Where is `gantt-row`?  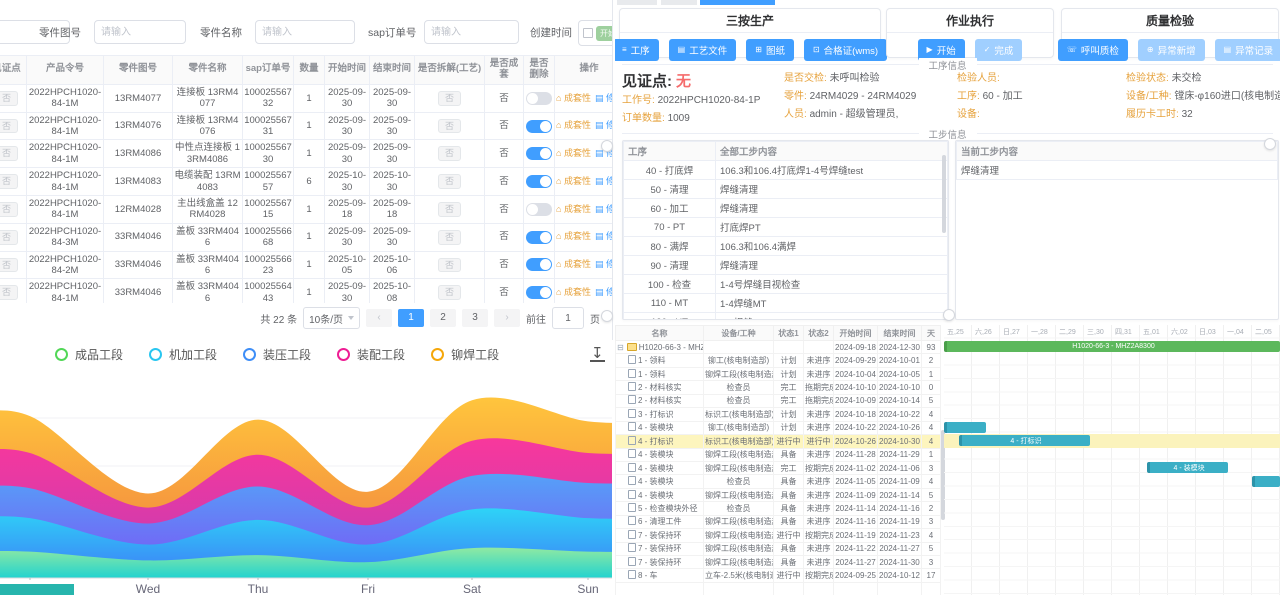 gantt-row is located at coordinates (778, 588).